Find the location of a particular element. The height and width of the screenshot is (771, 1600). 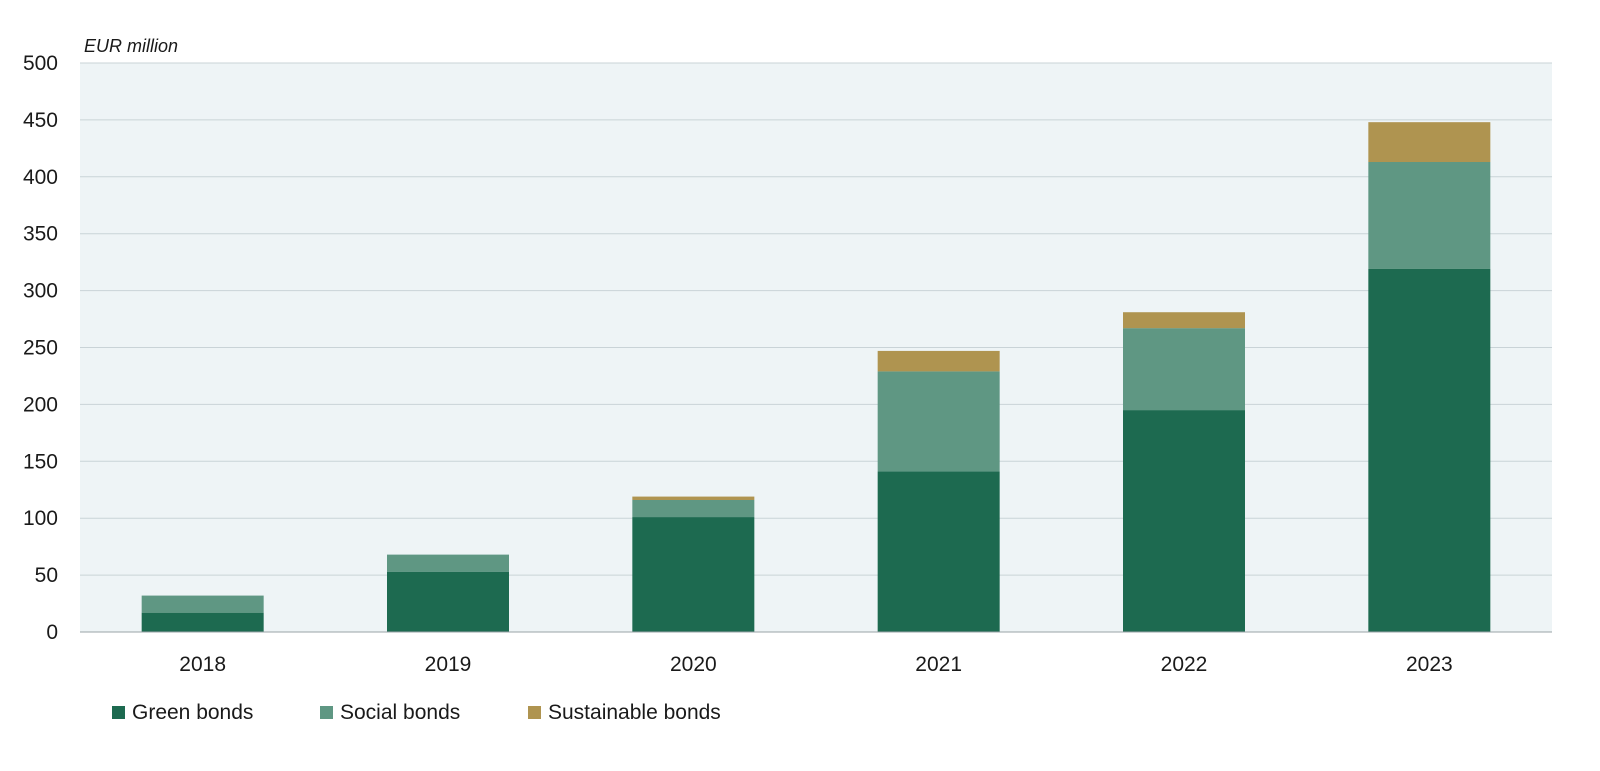

y-tick-label: 400 is located at coordinates (40, 177).